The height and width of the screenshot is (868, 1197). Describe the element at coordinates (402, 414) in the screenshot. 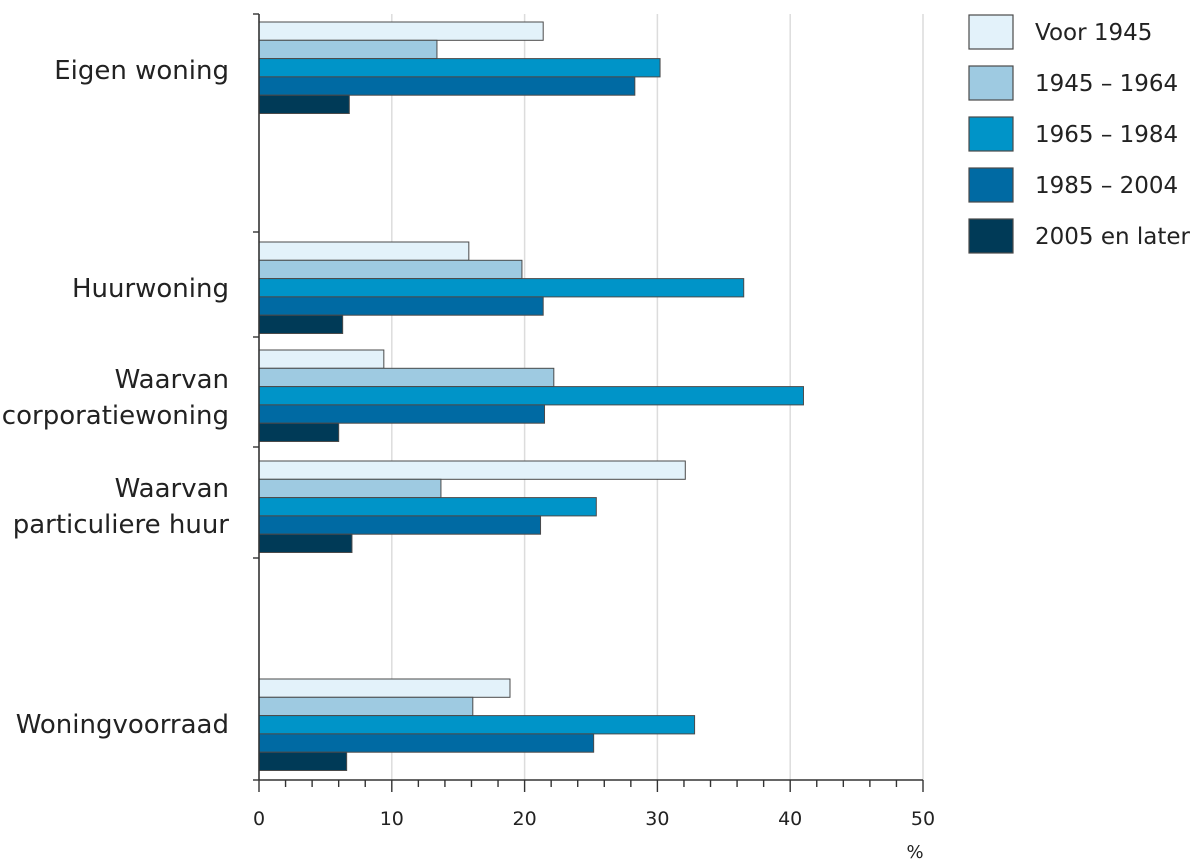

I see `bar-waarvan-corporatiewoning-s3` at that location.